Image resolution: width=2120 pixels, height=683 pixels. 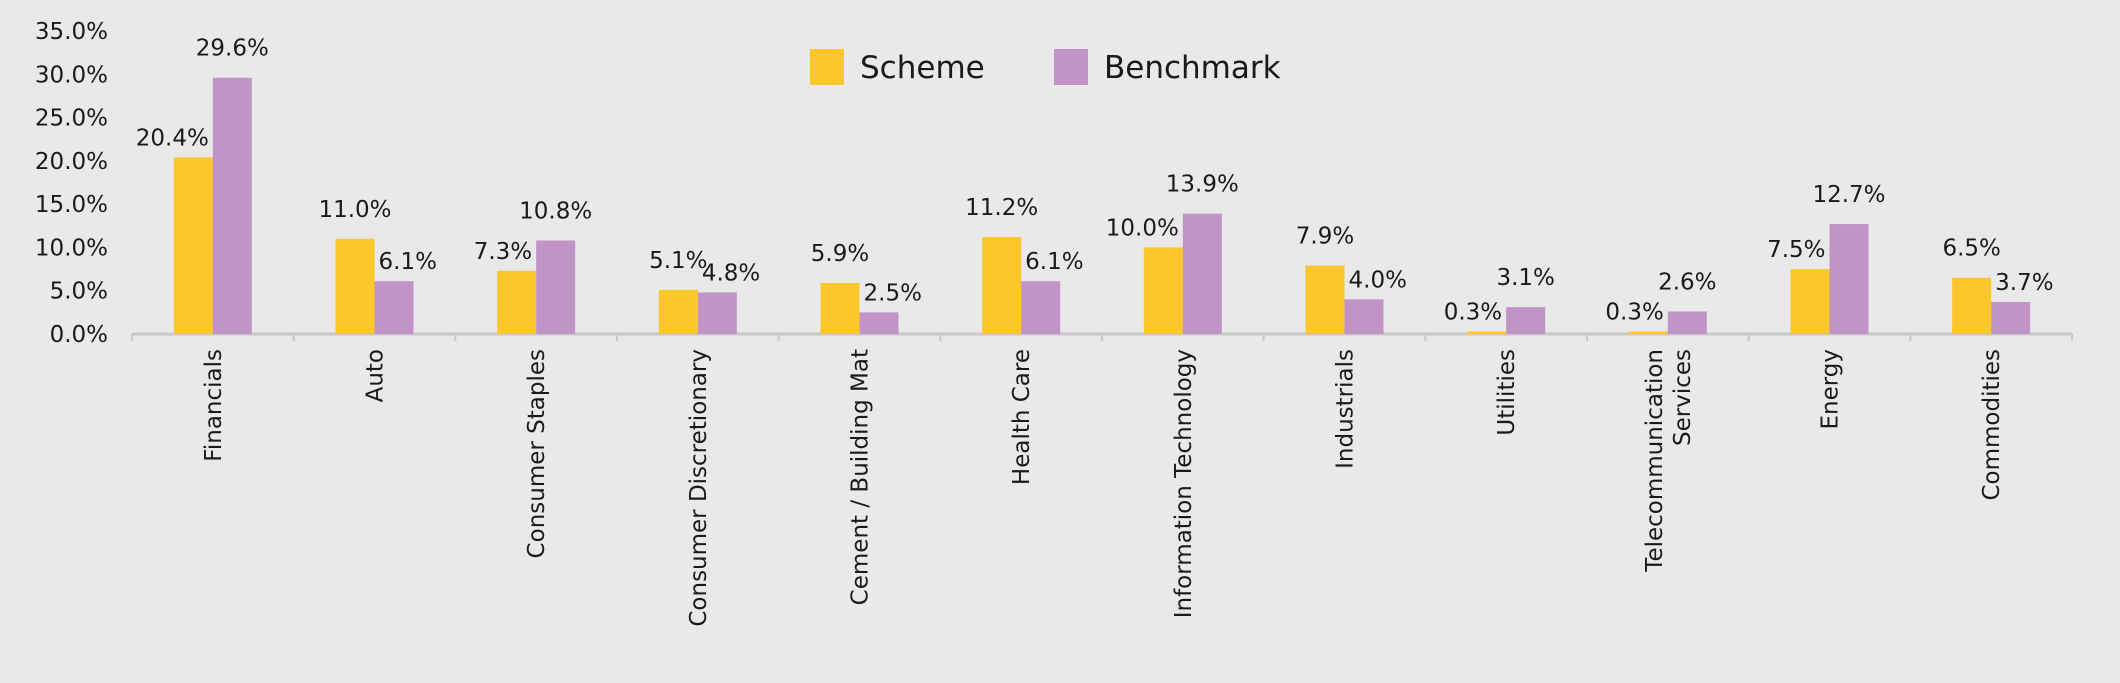 What do you see at coordinates (1655, 461) in the screenshot?
I see `category-label-line: Telecommunication` at bounding box center [1655, 461].